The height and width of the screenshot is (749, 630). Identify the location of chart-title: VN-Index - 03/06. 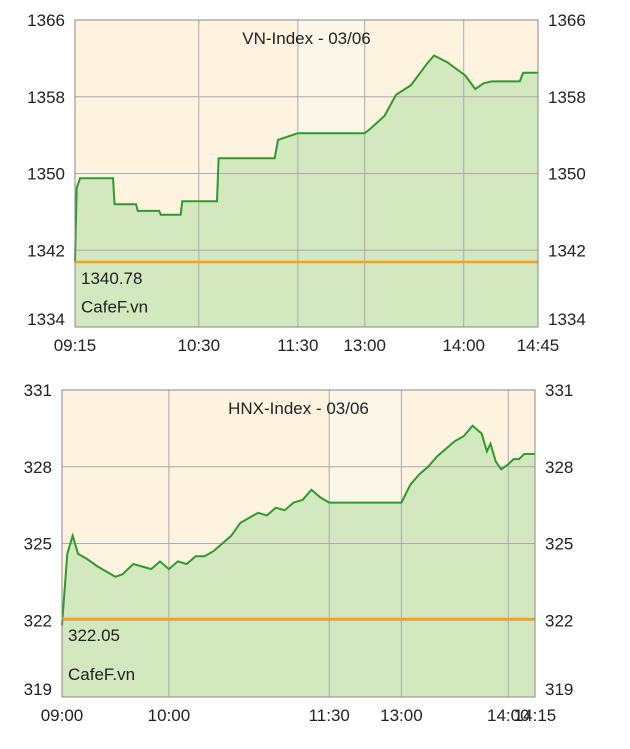
(306, 38).